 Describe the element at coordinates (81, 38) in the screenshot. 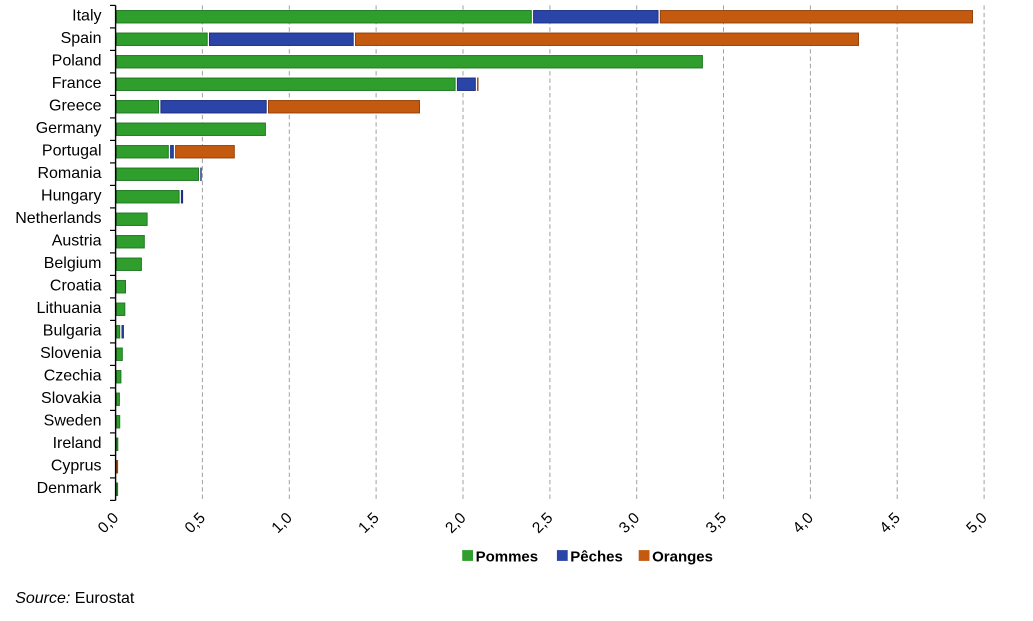

I see `svg-text: Spain` at that location.